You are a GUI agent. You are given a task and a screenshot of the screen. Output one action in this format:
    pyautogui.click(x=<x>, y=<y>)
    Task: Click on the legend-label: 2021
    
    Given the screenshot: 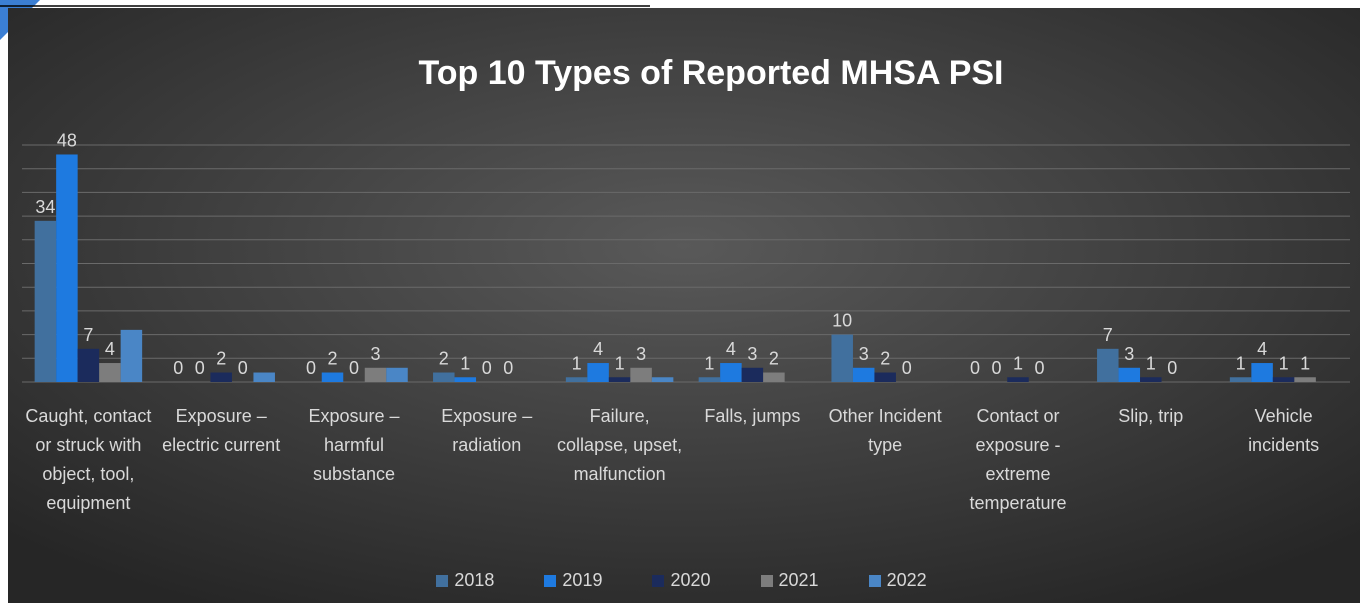 What is the action you would take?
    pyautogui.click(x=798, y=580)
    